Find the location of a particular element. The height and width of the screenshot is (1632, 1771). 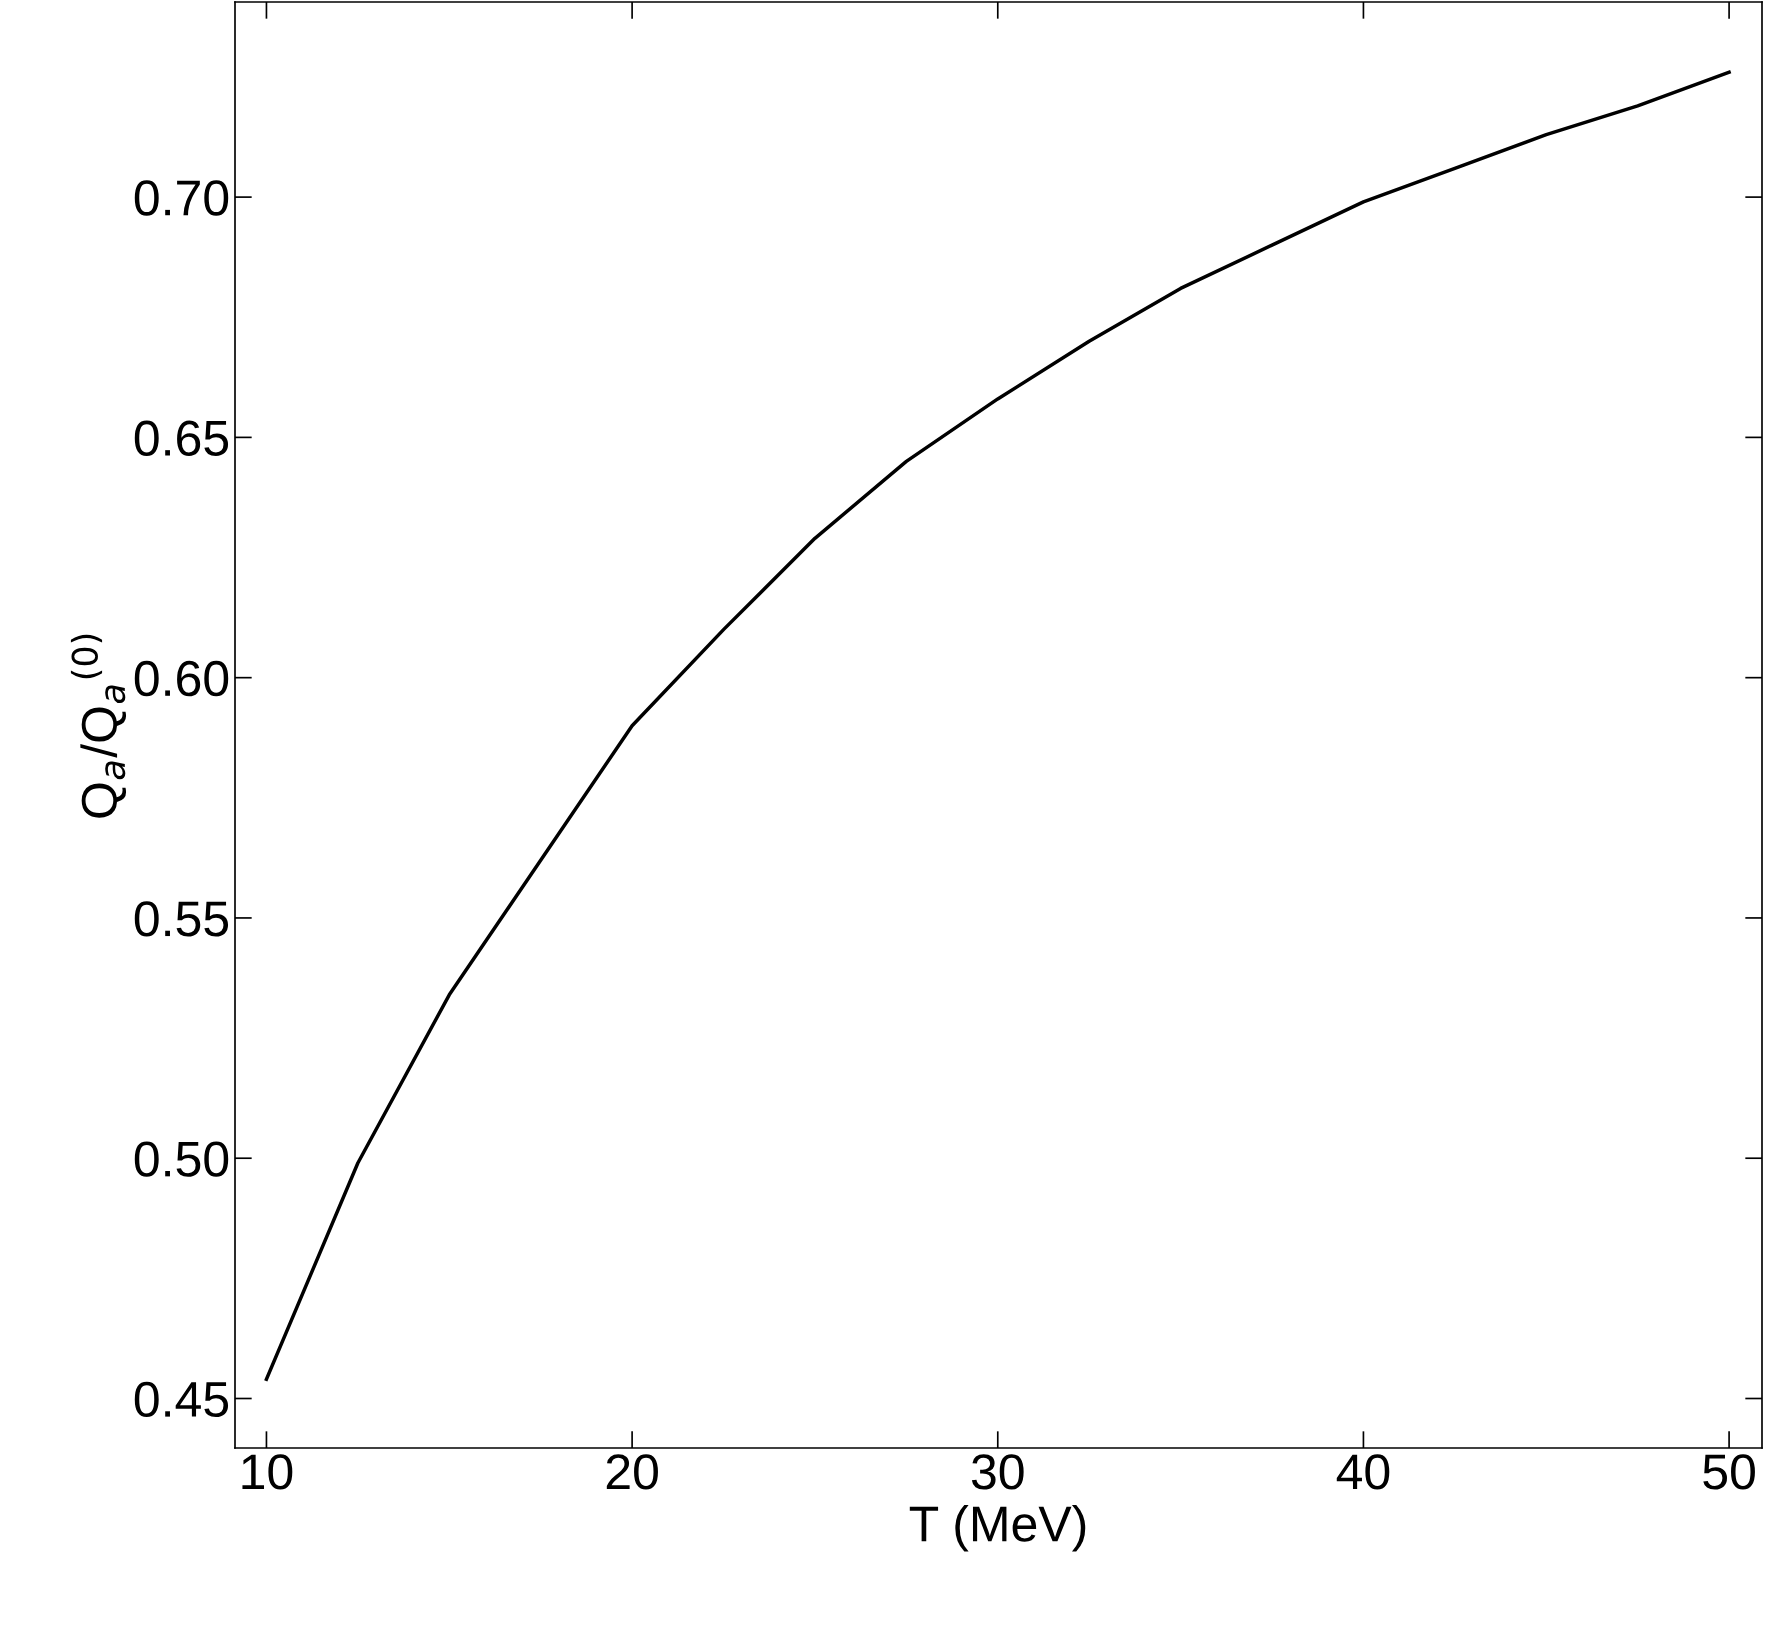

y-tick-label: 0.70 is located at coordinates (181, 198).